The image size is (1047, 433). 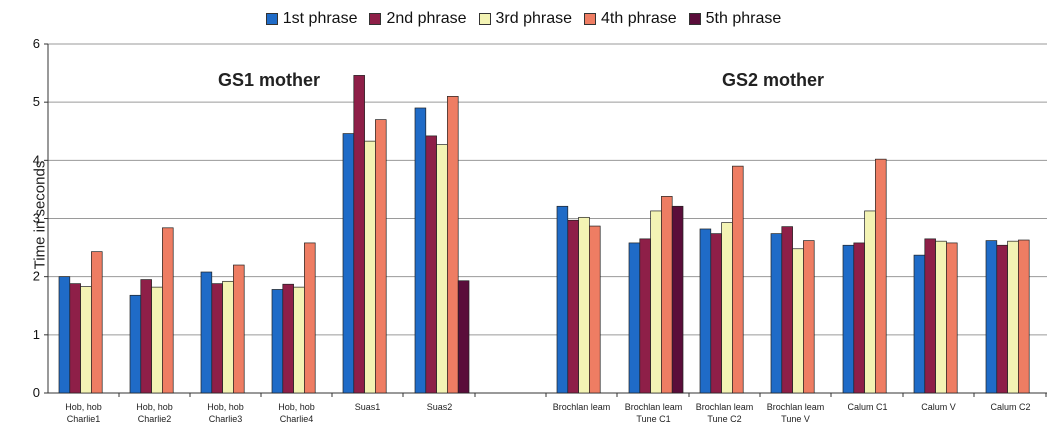 What do you see at coordinates (36, 43) in the screenshot?
I see `y-tick-label: 6` at bounding box center [36, 43].